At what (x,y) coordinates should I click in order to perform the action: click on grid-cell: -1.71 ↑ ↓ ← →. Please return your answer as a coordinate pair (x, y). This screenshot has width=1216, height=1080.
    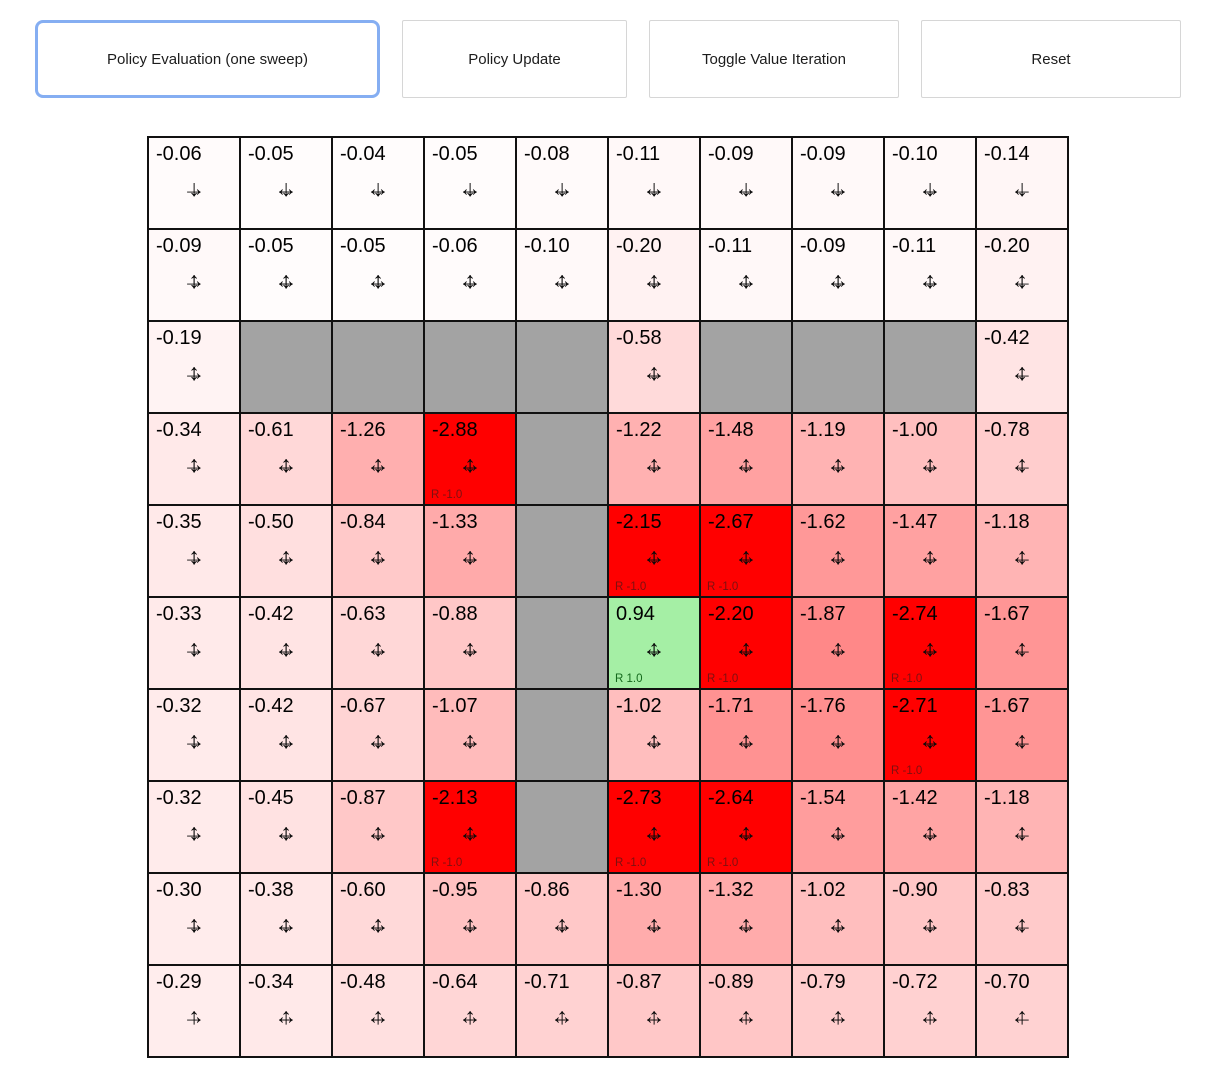
    Looking at the image, I should click on (747, 736).